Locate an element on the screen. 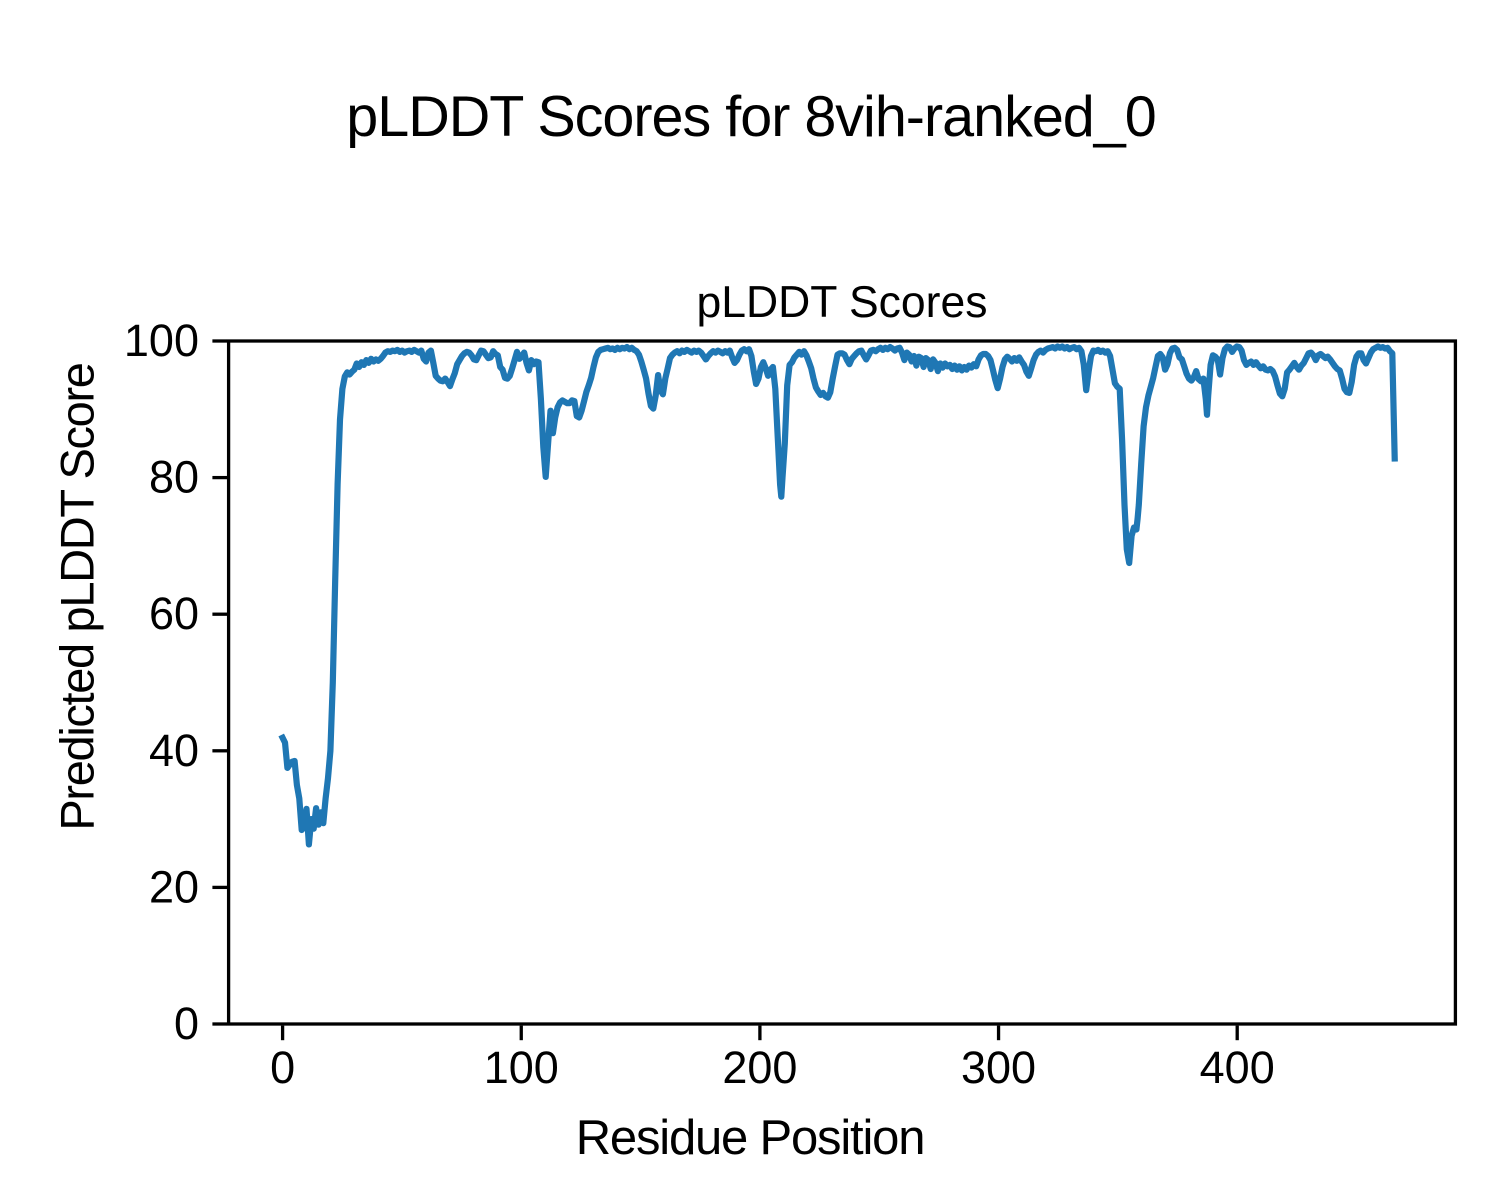  svg-text: 300 is located at coordinates (998, 1067).